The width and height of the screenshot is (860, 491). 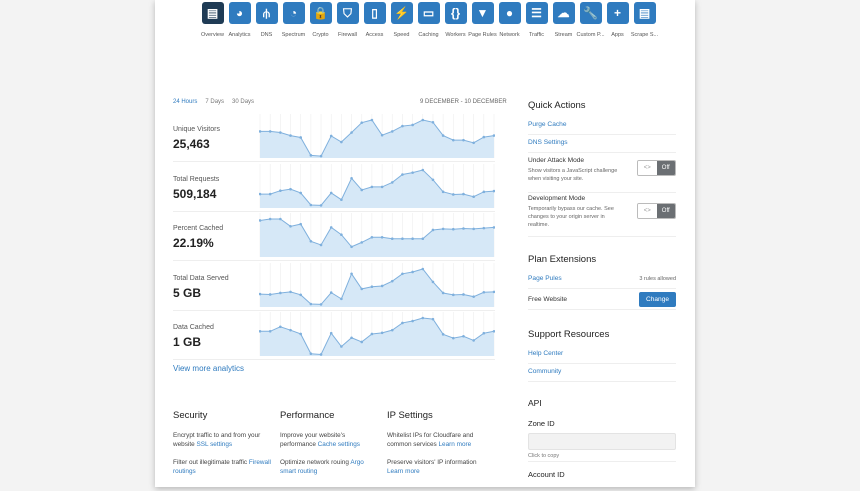 I want to click on nav-network: ● Network, so click(x=509, y=20).